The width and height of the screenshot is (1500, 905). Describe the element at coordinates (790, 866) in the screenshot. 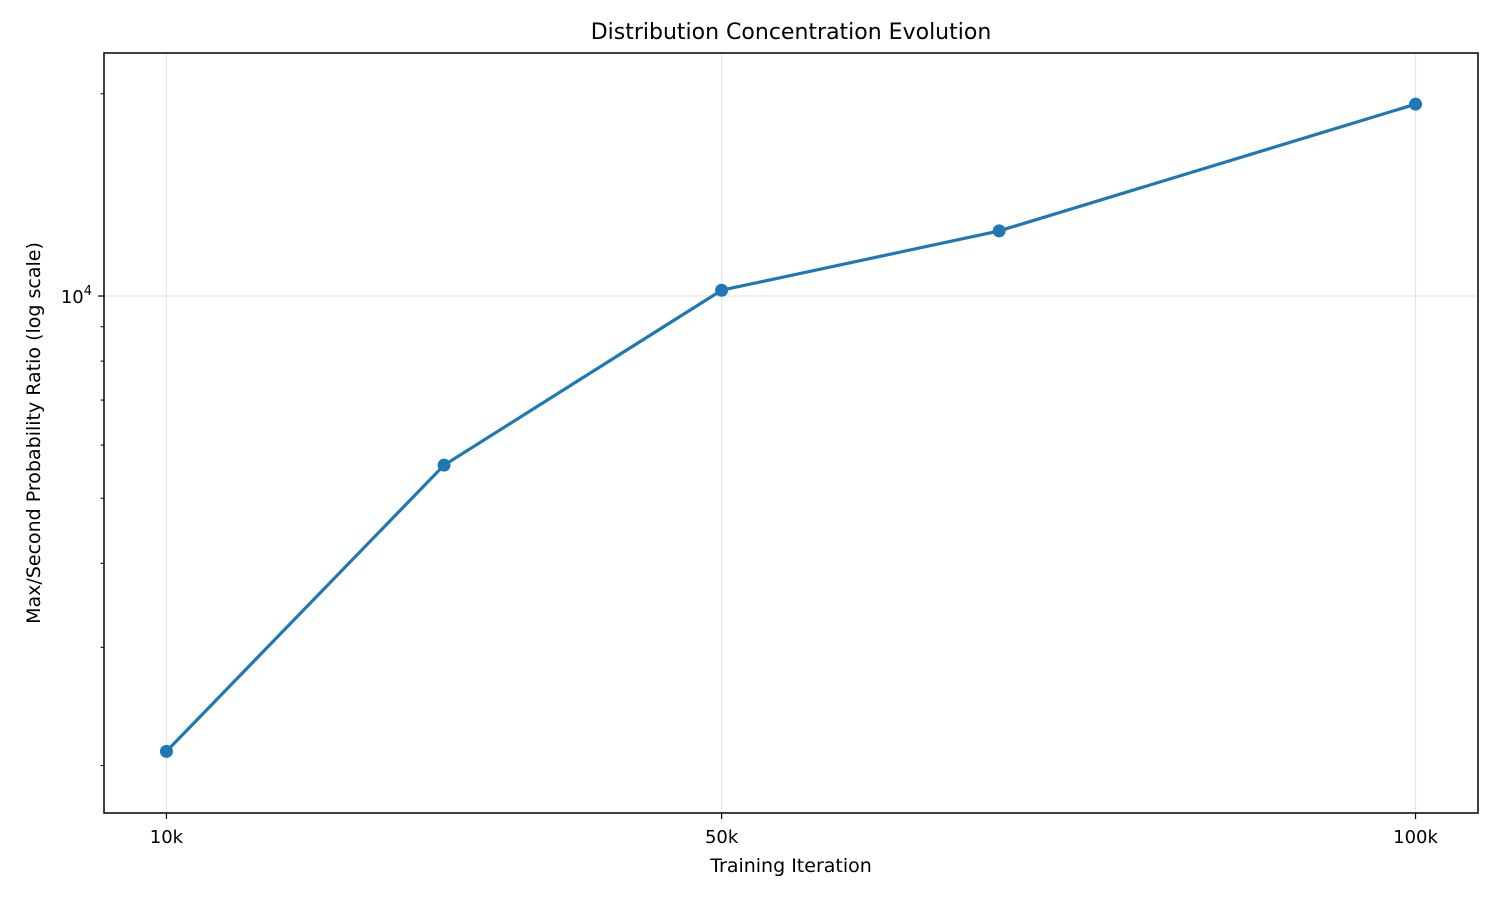

I see `x-axis-label: Training Iteration` at that location.